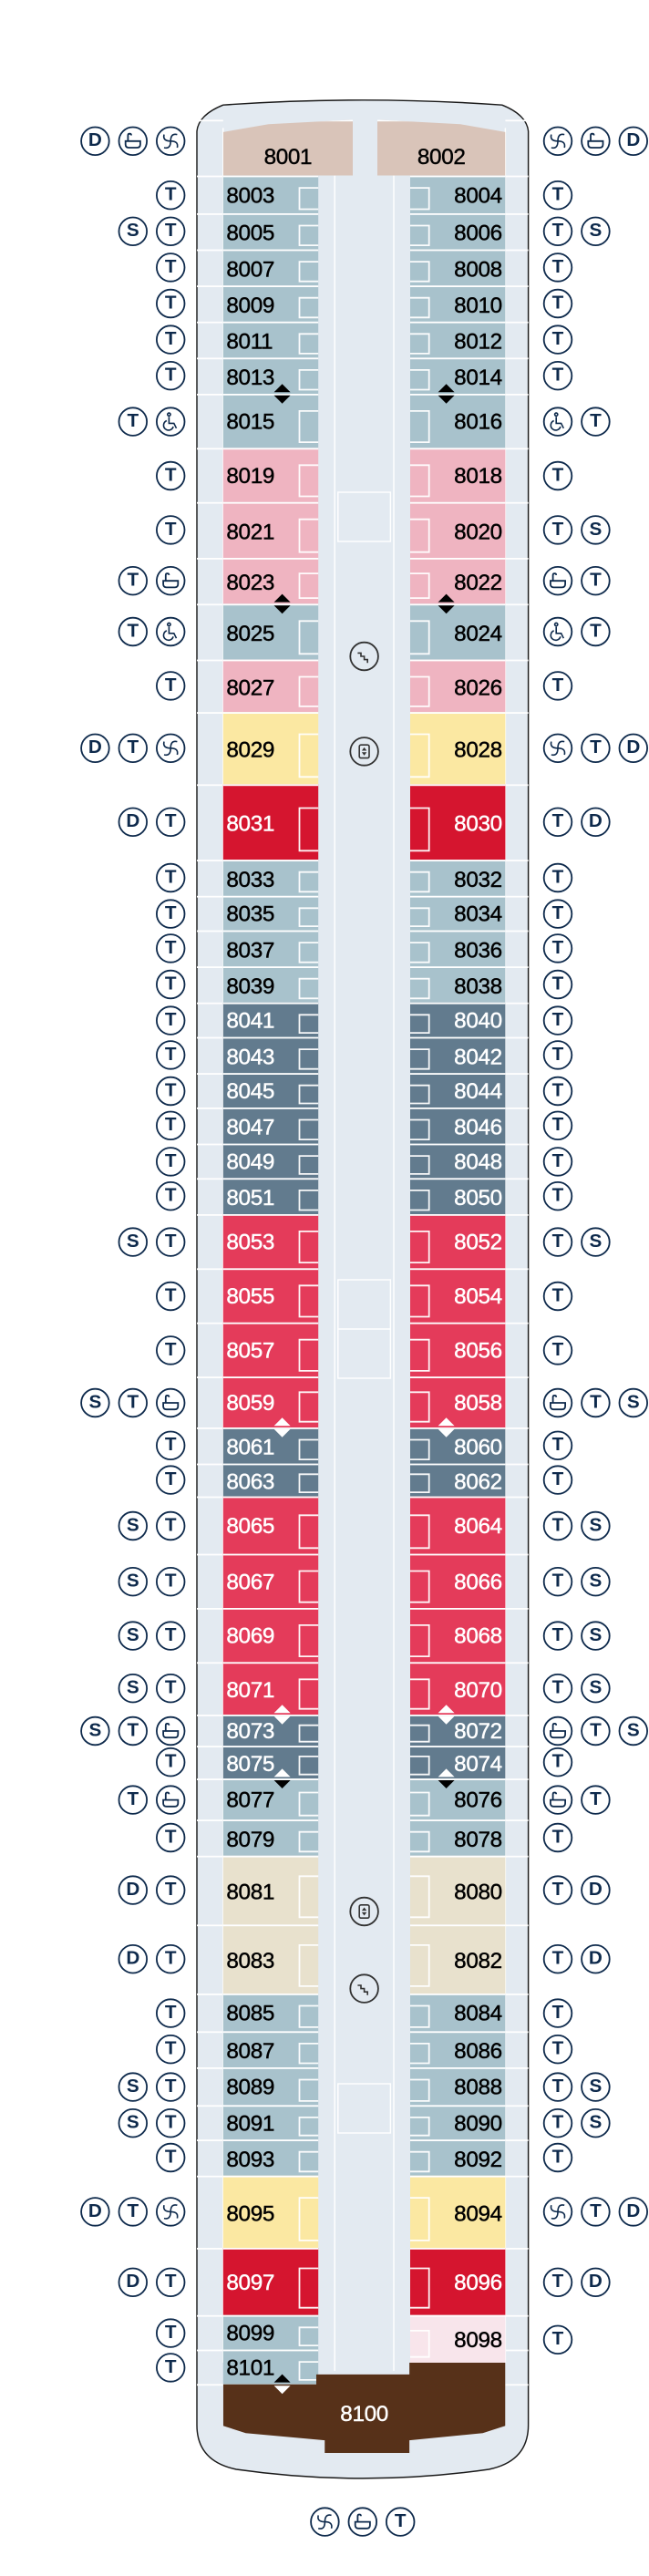 Image resolution: width=649 pixels, height=2576 pixels. Describe the element at coordinates (270, 1295) in the screenshot. I see `cabin-8055: 8055` at that location.